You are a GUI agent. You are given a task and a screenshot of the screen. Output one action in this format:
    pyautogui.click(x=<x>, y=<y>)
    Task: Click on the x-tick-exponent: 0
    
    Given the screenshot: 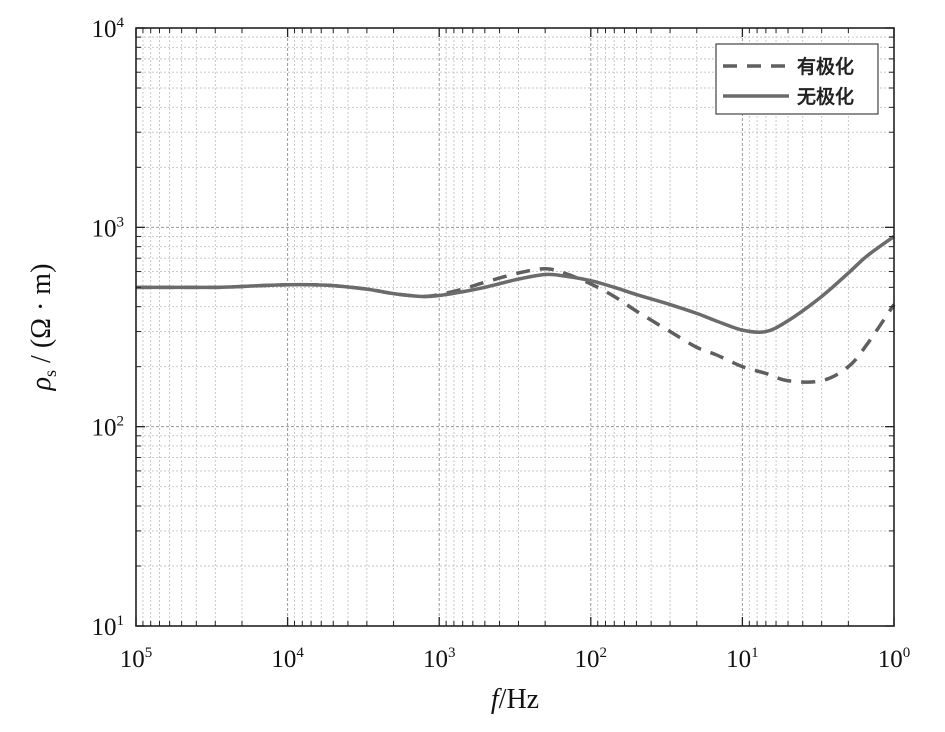 What is the action you would take?
    pyautogui.click(x=907, y=653)
    